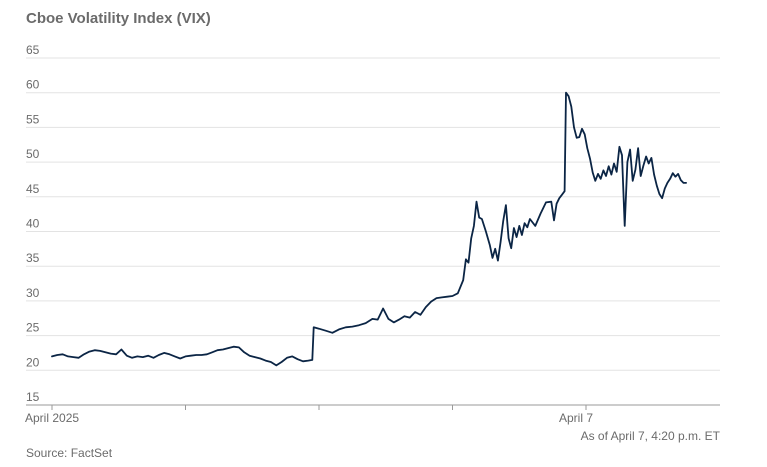 The height and width of the screenshot is (467, 767). What do you see at coordinates (118, 18) in the screenshot?
I see `chart-title: Cboe Volatility Index (VIX)` at bounding box center [118, 18].